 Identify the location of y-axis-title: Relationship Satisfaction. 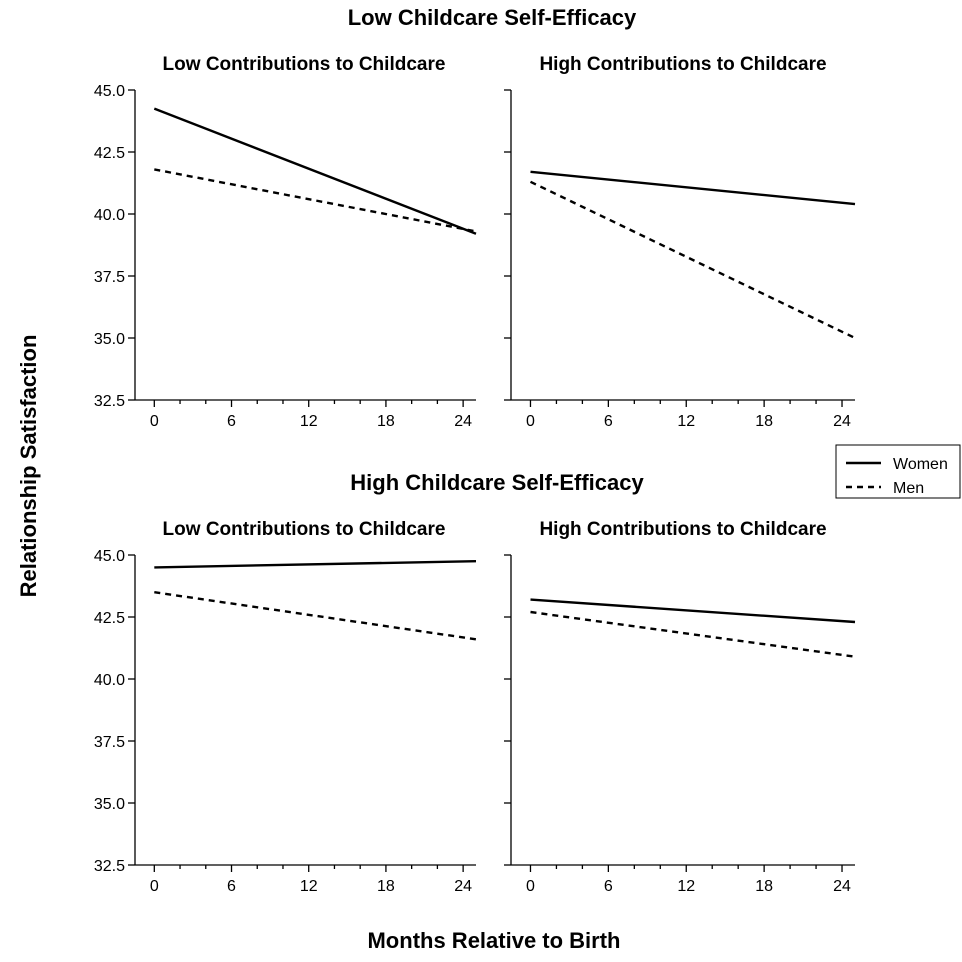
(28, 466).